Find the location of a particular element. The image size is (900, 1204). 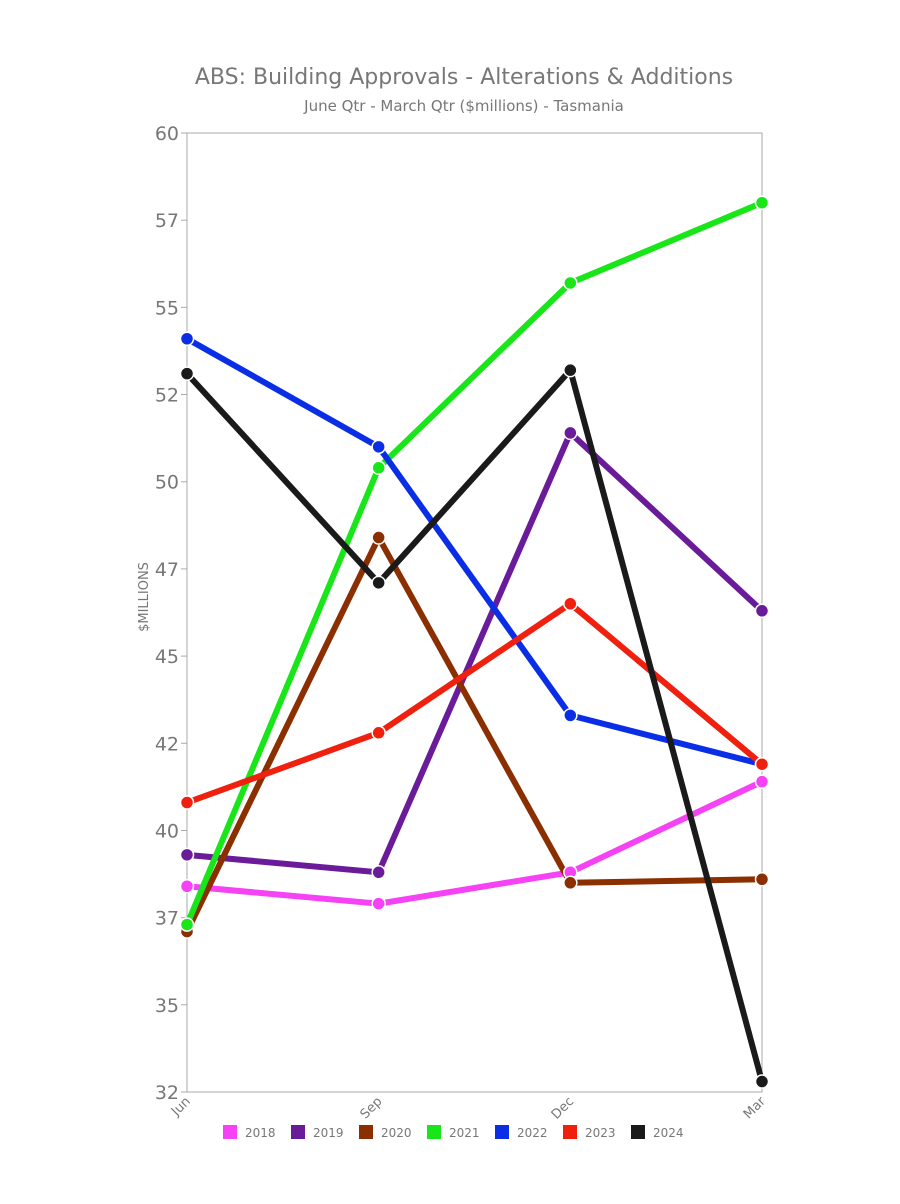

legend-label: 2020 is located at coordinates (396, 1133).